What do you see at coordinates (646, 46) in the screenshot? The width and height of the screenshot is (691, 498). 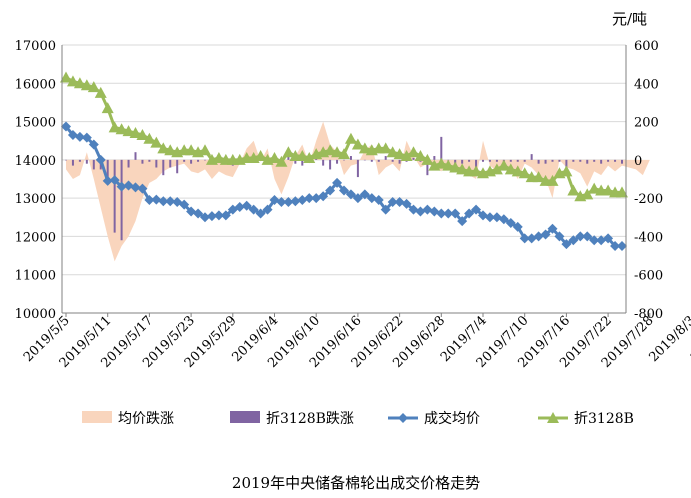 I see `right-axis-tick-label: 600` at bounding box center [646, 46].